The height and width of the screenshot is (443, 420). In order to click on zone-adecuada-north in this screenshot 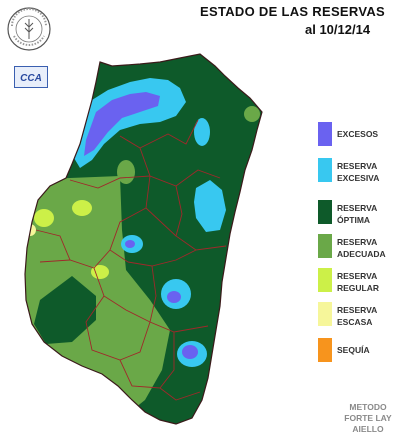, I will do `click(126, 172)`.